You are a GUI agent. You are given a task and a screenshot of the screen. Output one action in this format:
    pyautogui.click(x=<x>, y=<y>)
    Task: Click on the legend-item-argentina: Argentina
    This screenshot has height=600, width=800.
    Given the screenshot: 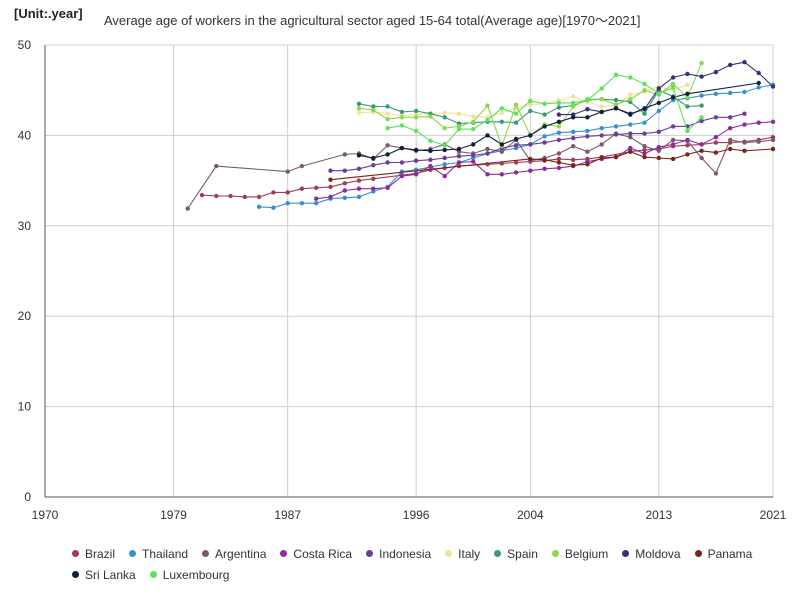 What is the action you would take?
    pyautogui.click(x=234, y=553)
    